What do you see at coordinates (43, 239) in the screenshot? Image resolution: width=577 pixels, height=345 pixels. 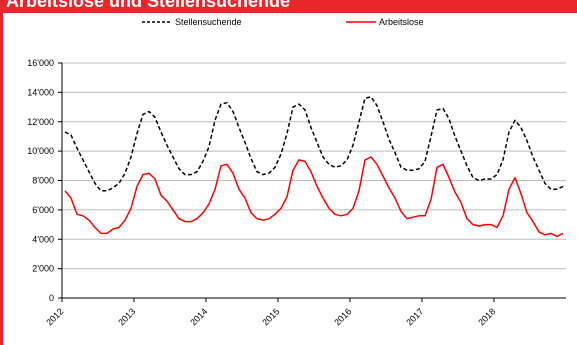 I see `y-tick-label: 4'000` at bounding box center [43, 239].